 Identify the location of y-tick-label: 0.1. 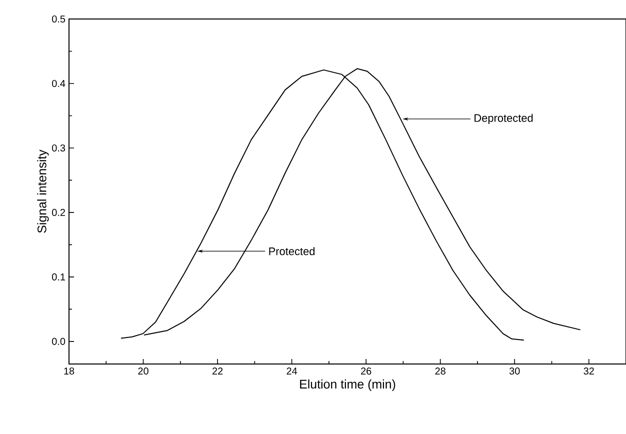
(58, 276).